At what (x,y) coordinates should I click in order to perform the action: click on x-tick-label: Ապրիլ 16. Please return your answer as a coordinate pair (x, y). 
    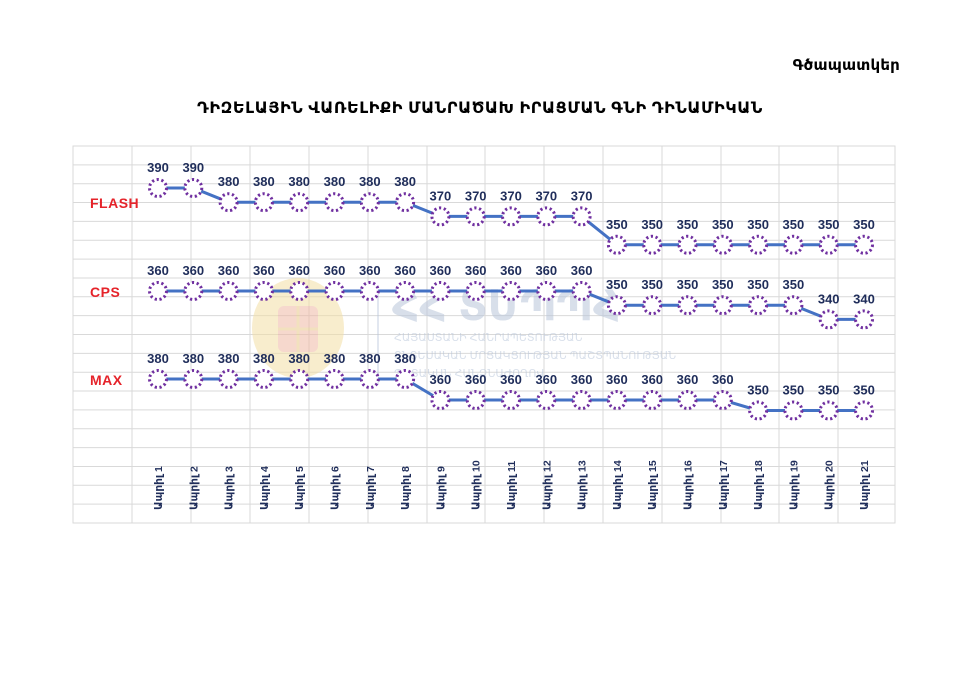
    Looking at the image, I should click on (689, 485).